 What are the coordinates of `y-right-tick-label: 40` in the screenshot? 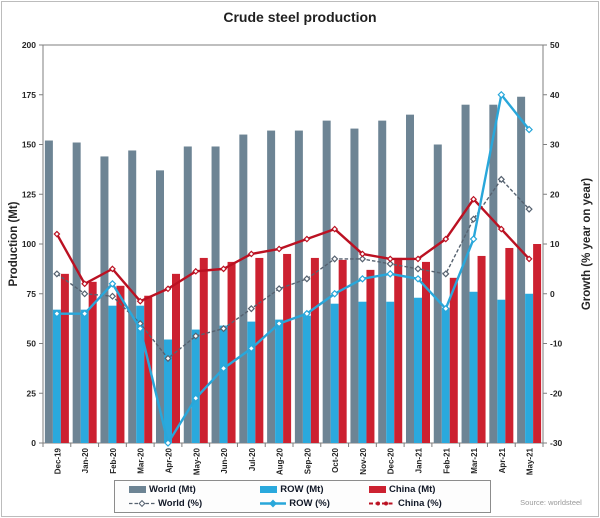 It's located at (555, 95).